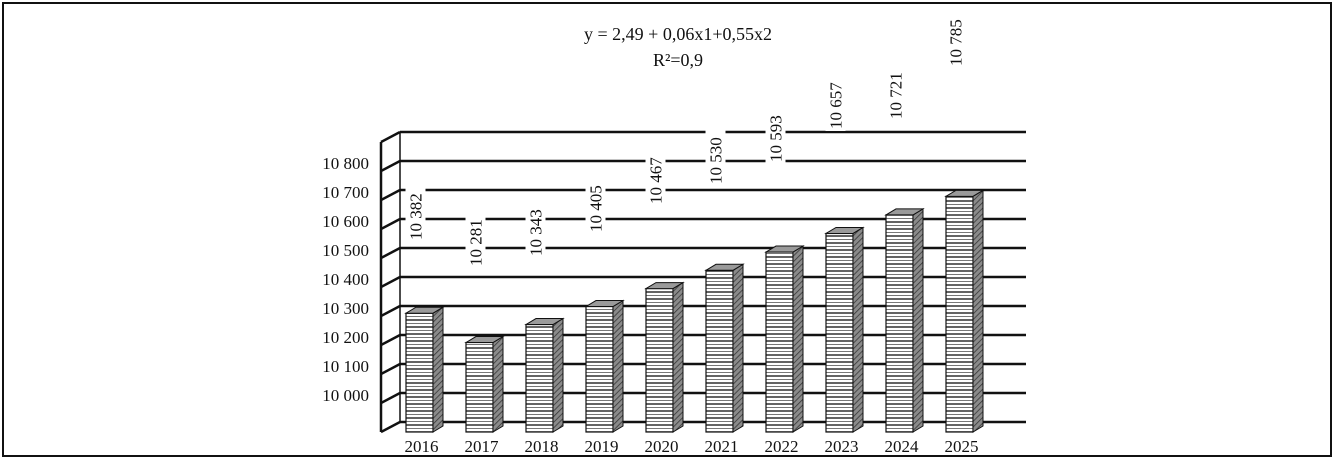 The image size is (1336, 459). I want to click on data-label-text: 10 721, so click(896, 95).